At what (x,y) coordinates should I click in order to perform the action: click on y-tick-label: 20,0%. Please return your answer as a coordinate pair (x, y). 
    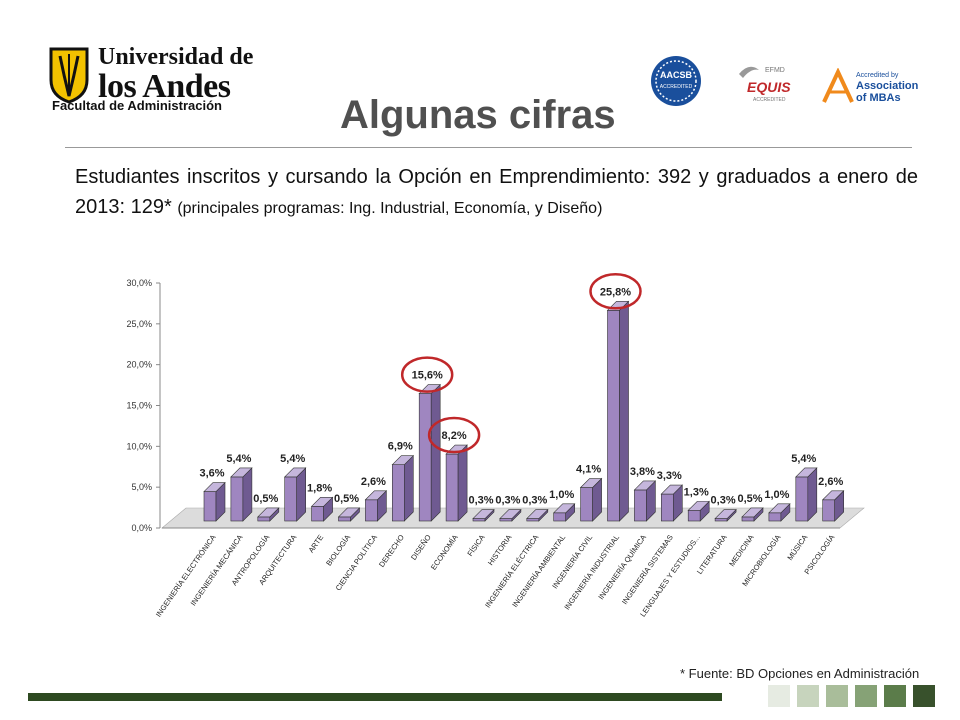
    Looking at the image, I should click on (139, 365).